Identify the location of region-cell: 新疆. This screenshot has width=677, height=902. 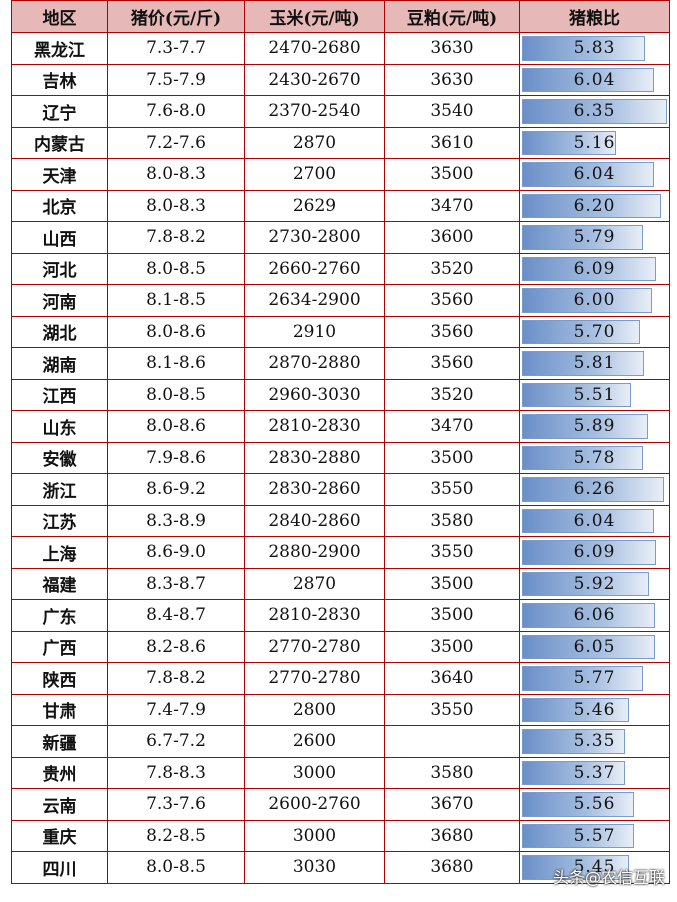
(59, 741).